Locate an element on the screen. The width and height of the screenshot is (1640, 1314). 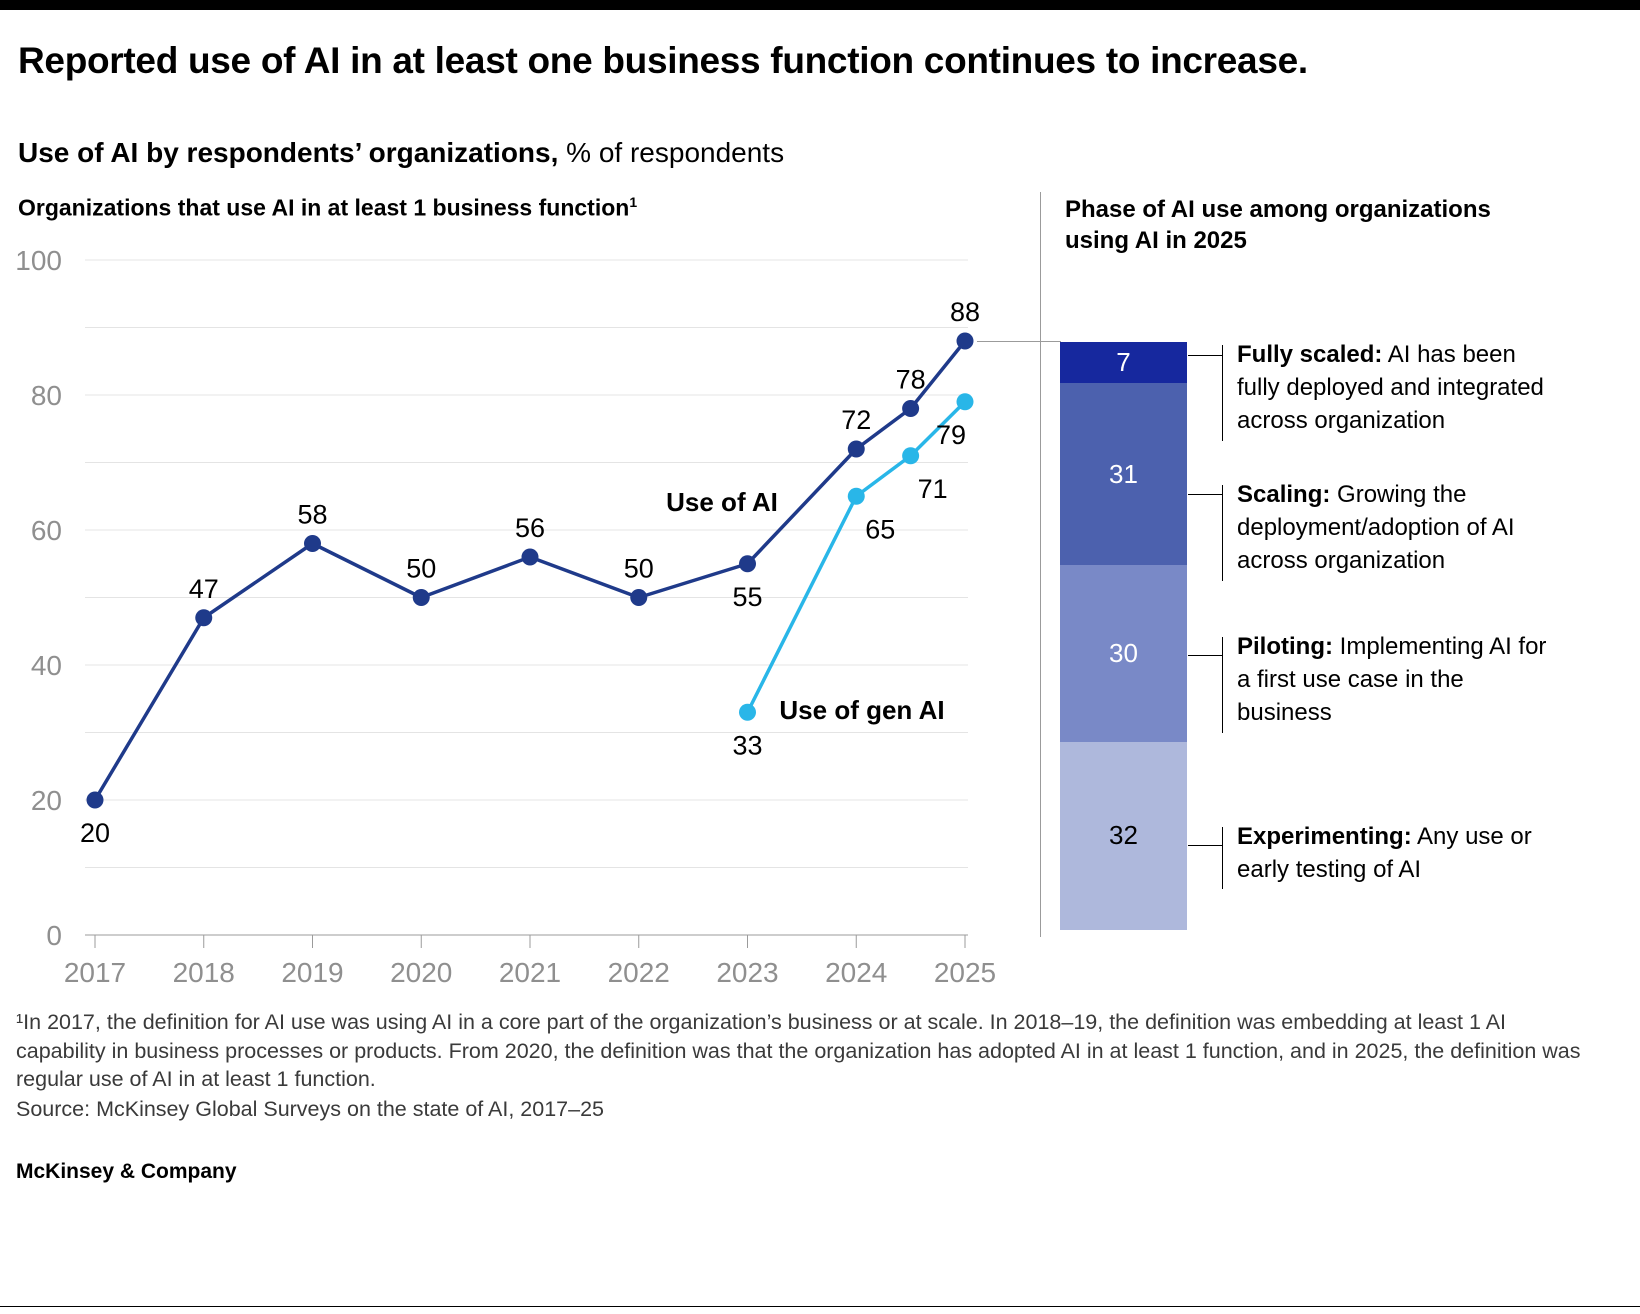
data-point-label: 72 is located at coordinates (856, 420).